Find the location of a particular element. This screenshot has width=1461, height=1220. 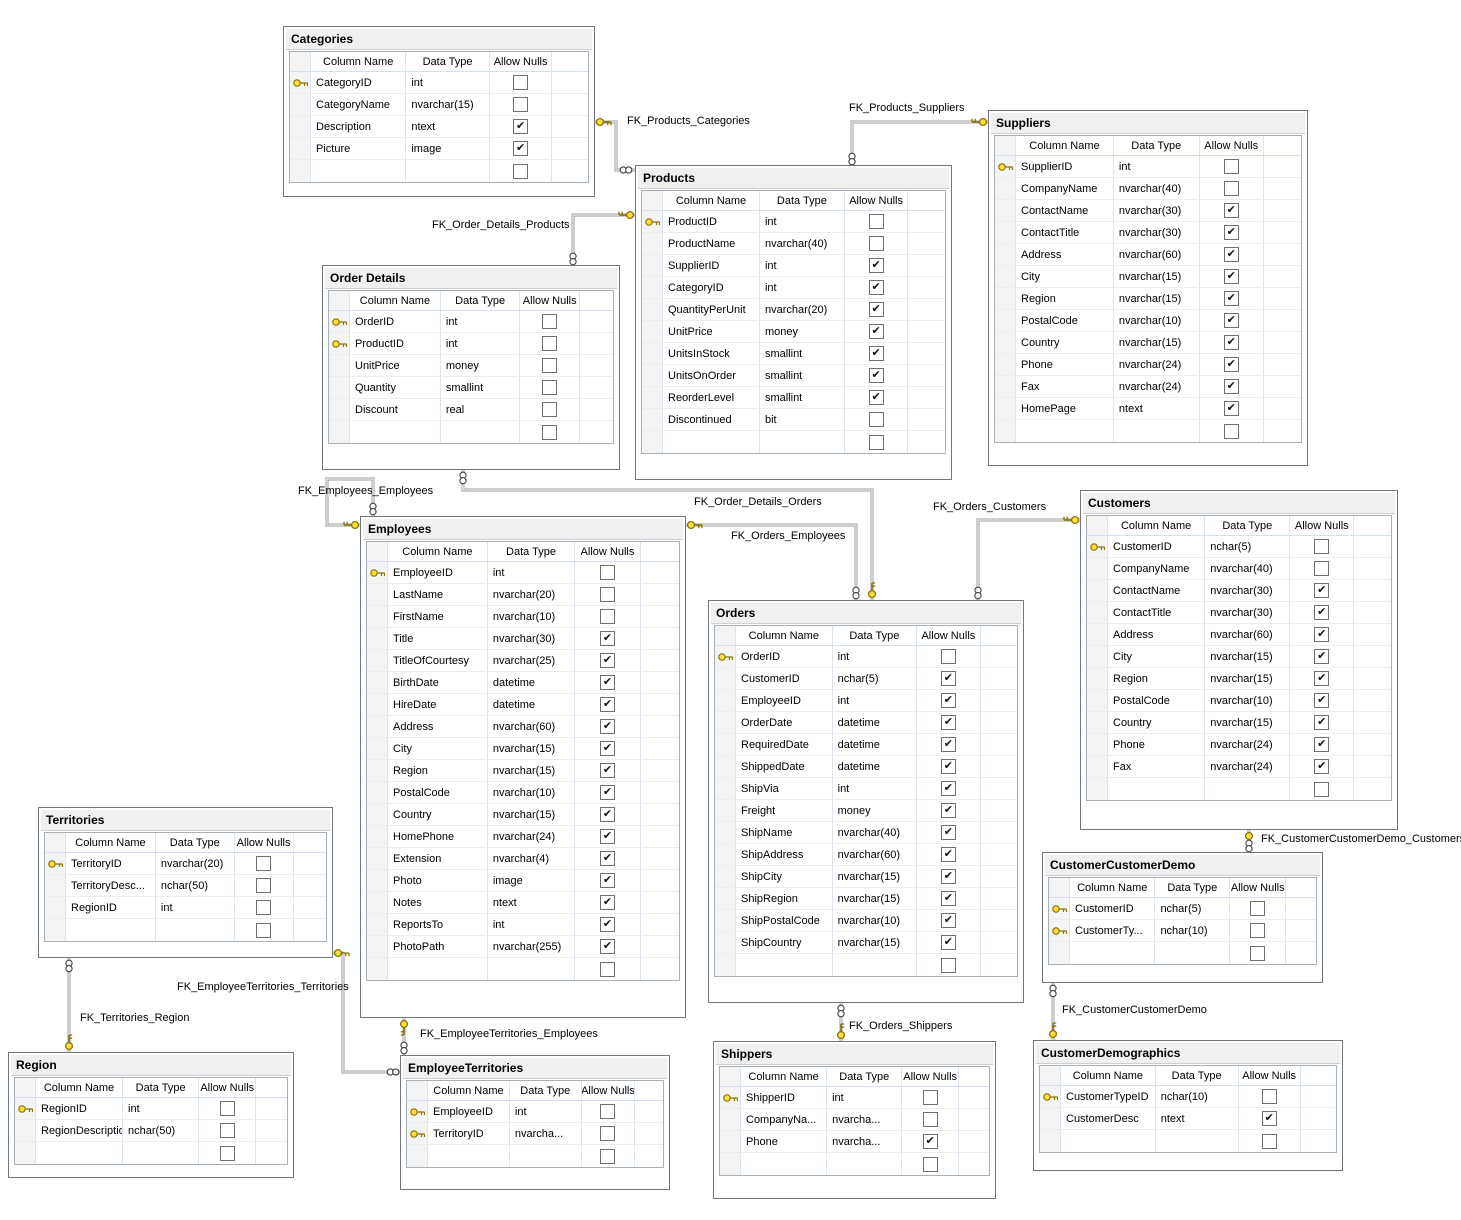

column-name-cell: ReorderLevel is located at coordinates (711, 397).